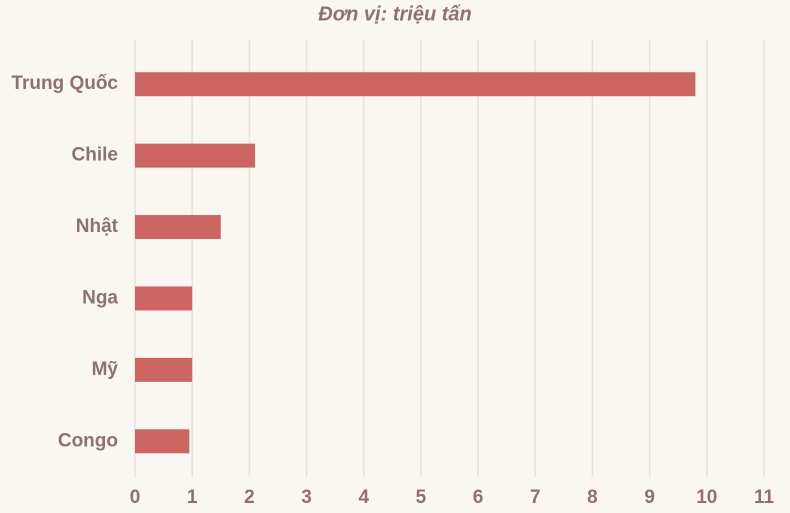 The height and width of the screenshot is (513, 790). Describe the element at coordinates (592, 497) in the screenshot. I see `x-tick-label: 8` at that location.